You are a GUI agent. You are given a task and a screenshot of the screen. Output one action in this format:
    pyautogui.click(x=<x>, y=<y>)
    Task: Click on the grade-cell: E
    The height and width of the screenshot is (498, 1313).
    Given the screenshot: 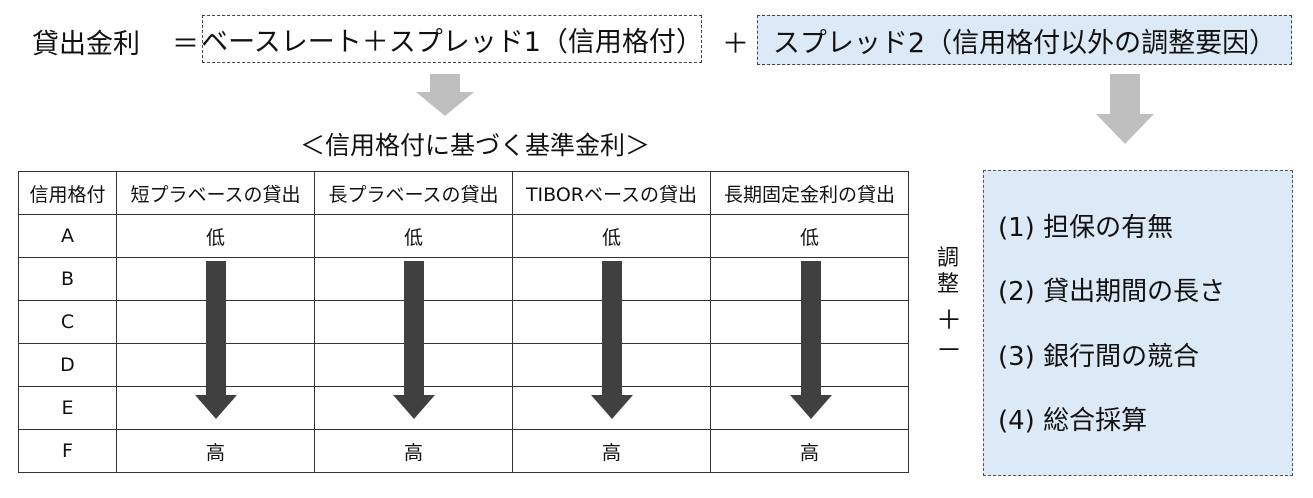 What is the action you would take?
    pyautogui.click(x=67, y=408)
    